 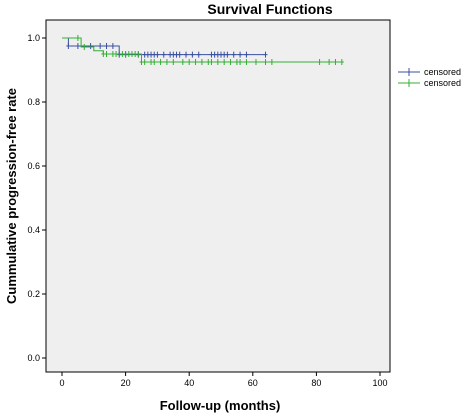 What do you see at coordinates (316, 383) in the screenshot?
I see `x-tick-label: 80` at bounding box center [316, 383].